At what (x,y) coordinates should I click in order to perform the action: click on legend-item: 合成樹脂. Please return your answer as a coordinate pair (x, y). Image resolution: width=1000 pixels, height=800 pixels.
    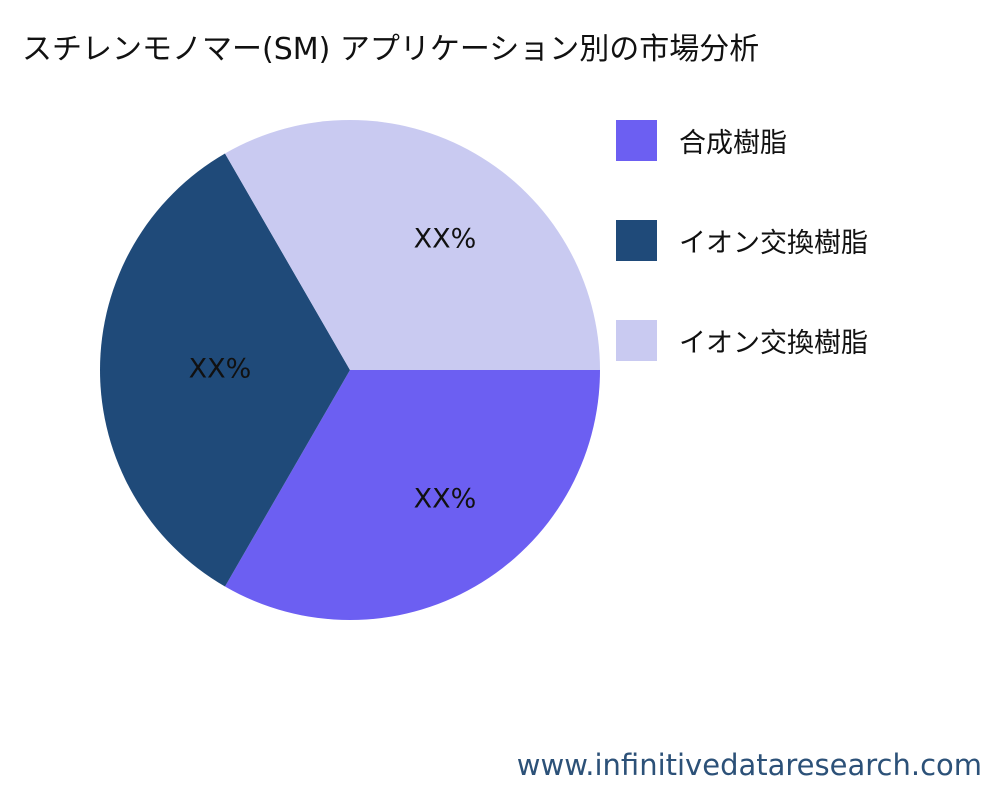
    Looking at the image, I should click on (701, 140).